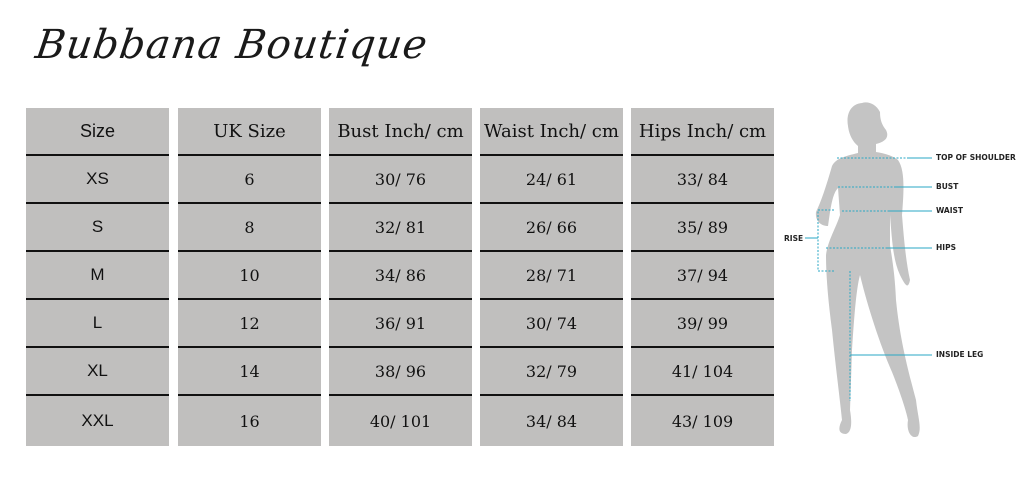 The image size is (1034, 493). What do you see at coordinates (249, 324) in the screenshot?
I see `table-cell: 12` at bounding box center [249, 324].